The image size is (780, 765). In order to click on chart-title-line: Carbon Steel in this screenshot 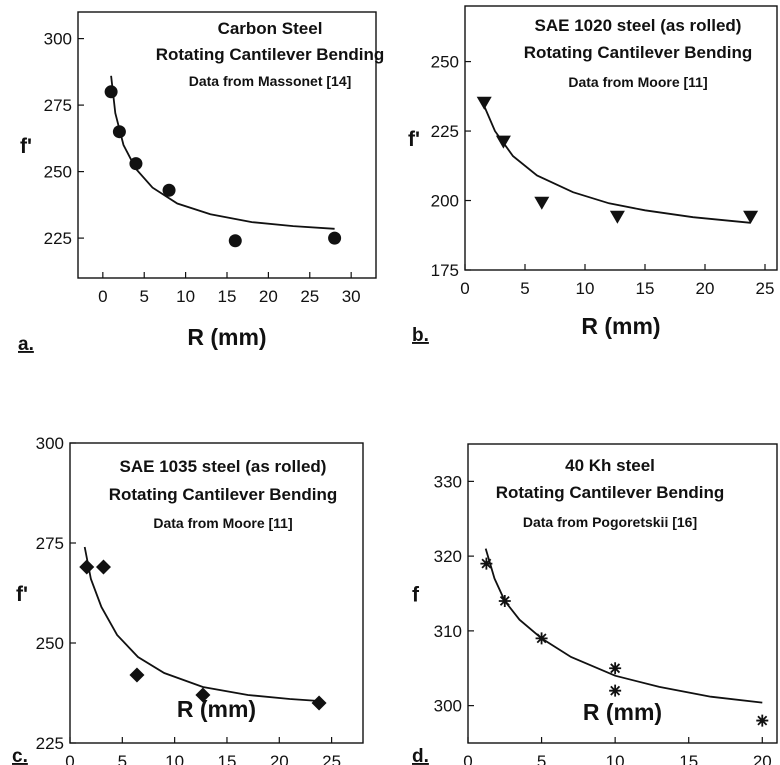, I will do `click(270, 28)`.